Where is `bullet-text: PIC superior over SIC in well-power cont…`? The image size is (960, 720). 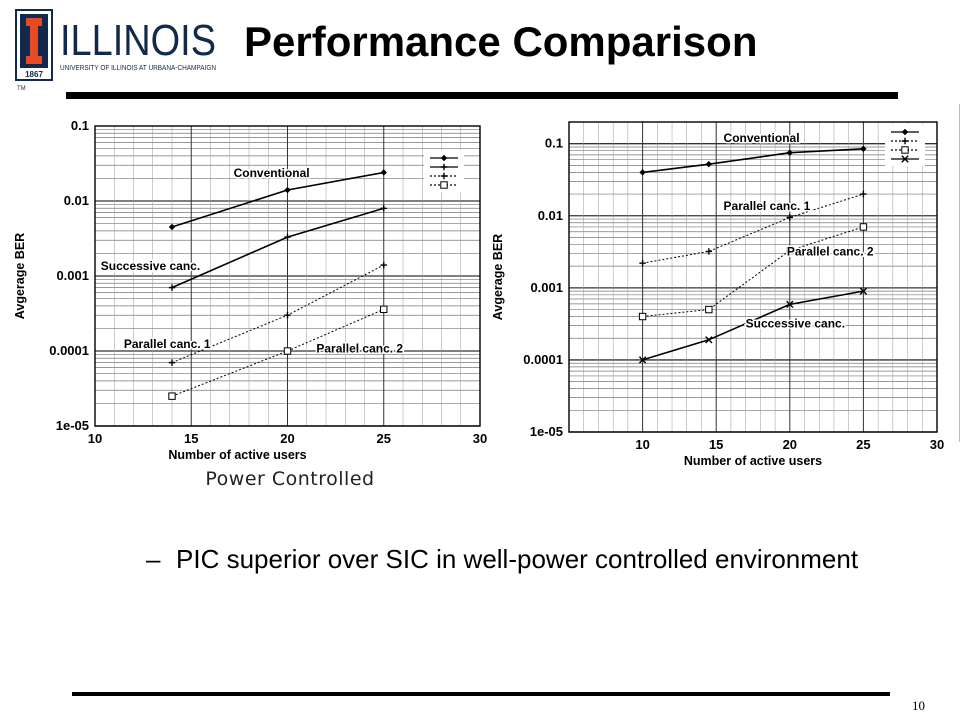
bullet-text: PIC superior over SIC in well-power cont… is located at coordinates (517, 559).